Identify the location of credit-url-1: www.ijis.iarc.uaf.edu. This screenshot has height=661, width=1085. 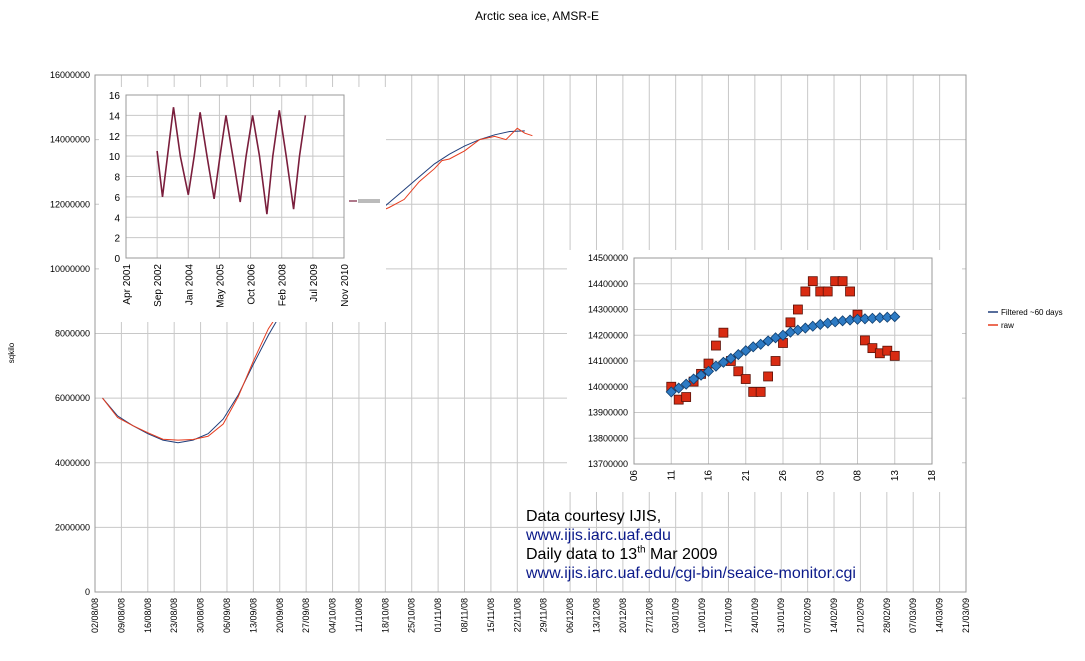
(598, 535).